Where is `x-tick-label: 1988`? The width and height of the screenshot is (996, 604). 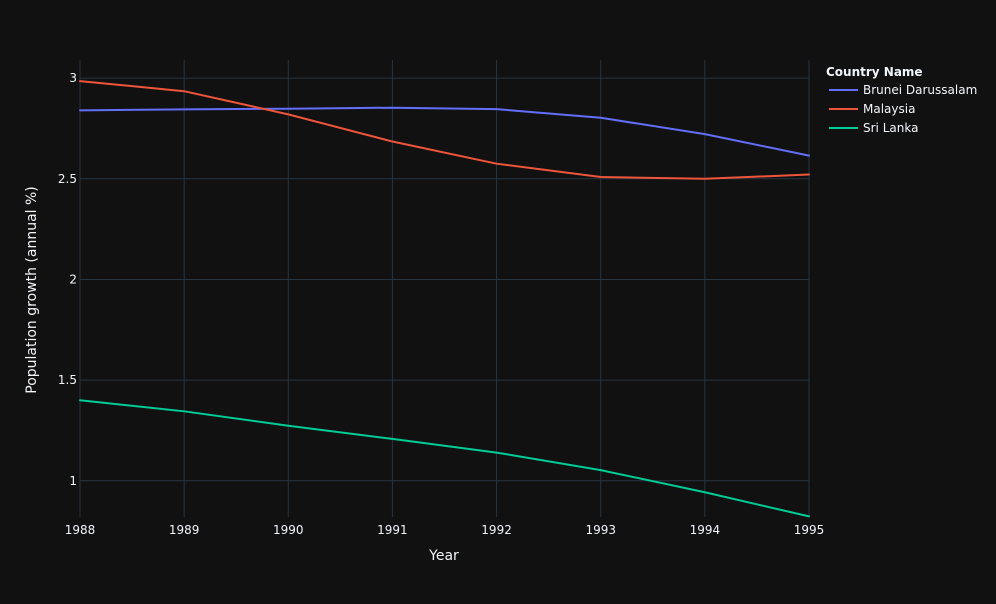 x-tick-label: 1988 is located at coordinates (80, 530).